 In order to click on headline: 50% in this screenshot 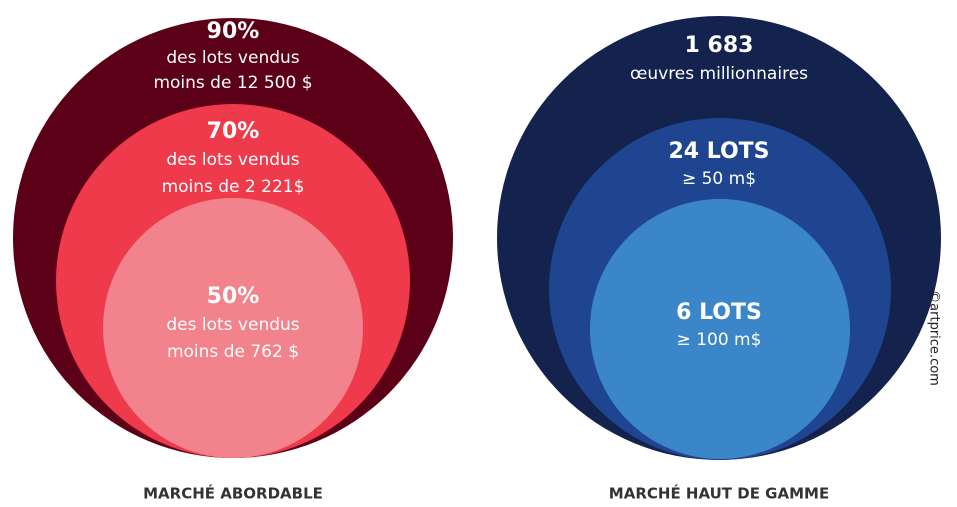, I will do `click(233, 296)`.